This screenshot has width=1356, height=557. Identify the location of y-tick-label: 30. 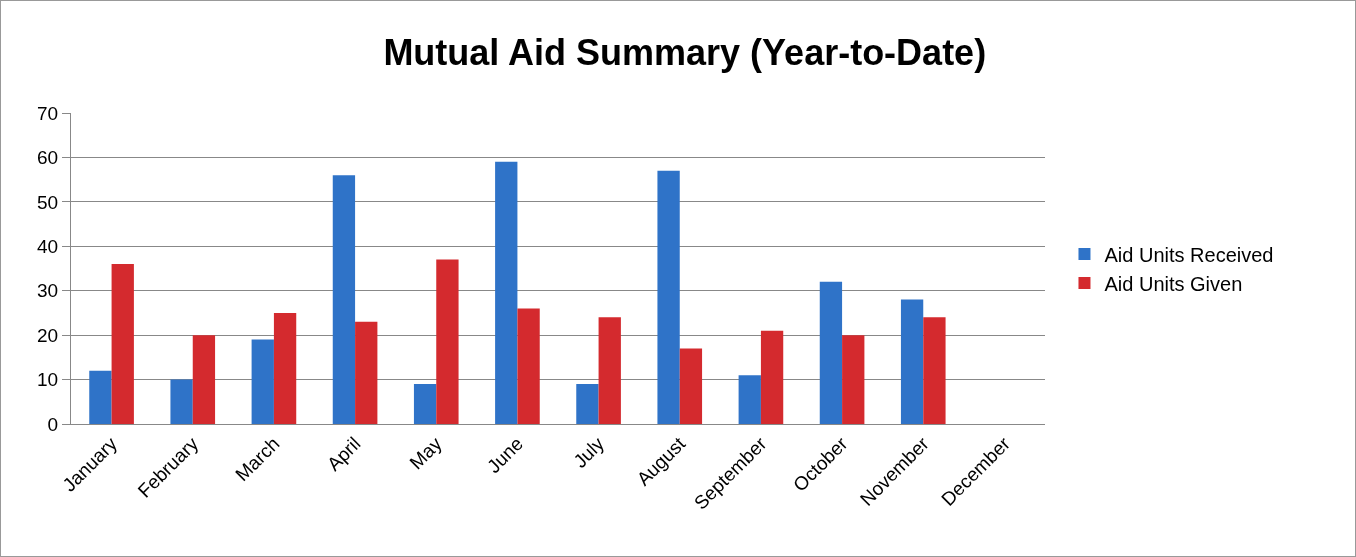
(48, 291).